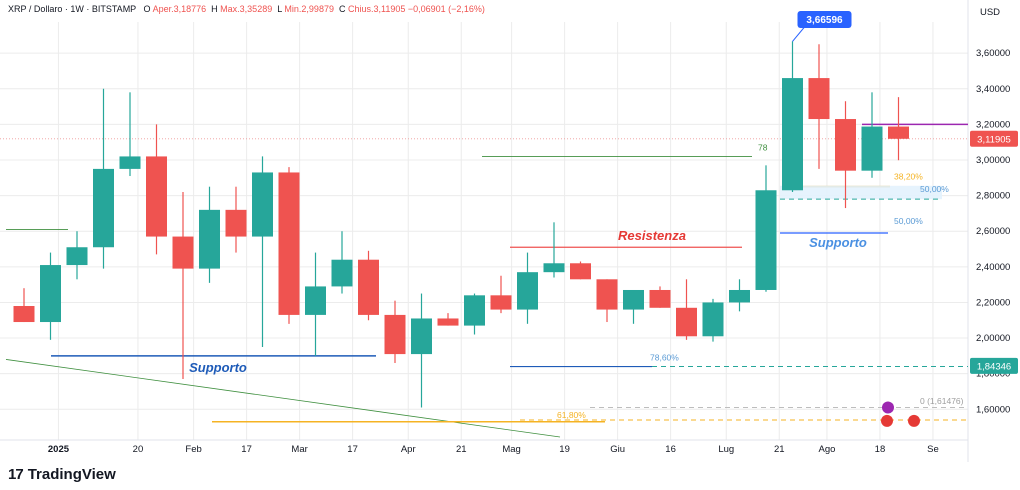  What do you see at coordinates (933, 449) in the screenshot?
I see `x-tick-label: Se` at bounding box center [933, 449].